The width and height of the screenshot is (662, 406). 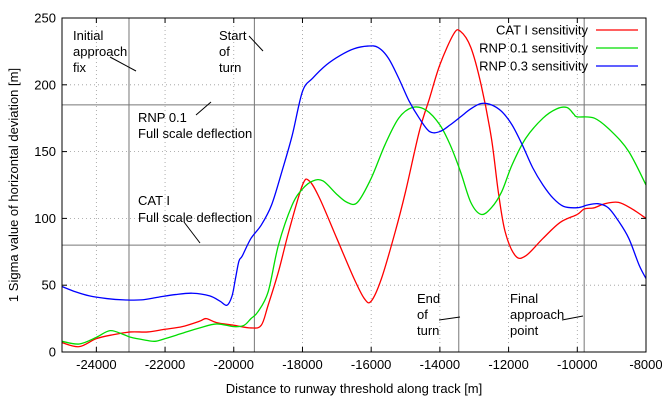 What do you see at coordinates (645, 364) in the screenshot?
I see `x-tick-label: -8000` at bounding box center [645, 364].